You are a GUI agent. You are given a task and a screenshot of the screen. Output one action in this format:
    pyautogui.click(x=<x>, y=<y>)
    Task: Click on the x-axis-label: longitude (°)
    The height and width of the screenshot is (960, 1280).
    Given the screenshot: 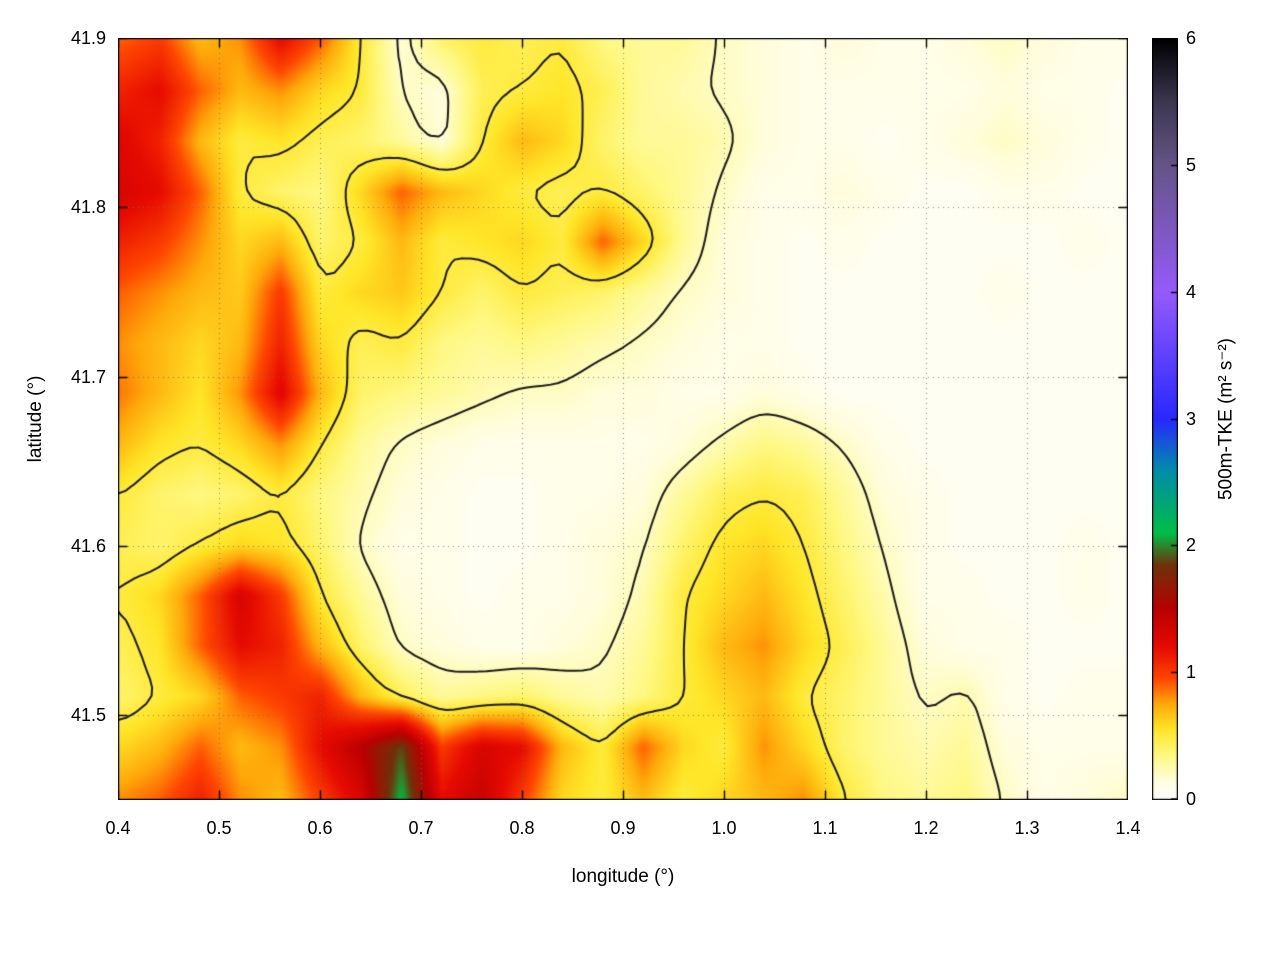 What is the action you would take?
    pyautogui.click(x=623, y=876)
    